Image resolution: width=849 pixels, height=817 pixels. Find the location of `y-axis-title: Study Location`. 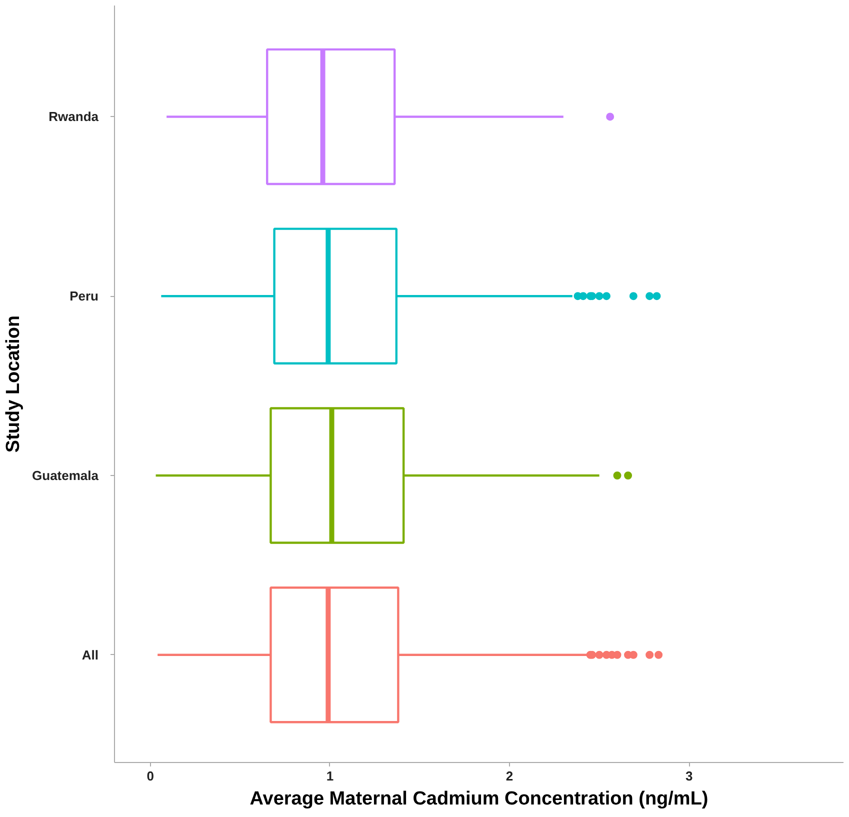

y-axis-title: Study Location is located at coordinates (13, 384).